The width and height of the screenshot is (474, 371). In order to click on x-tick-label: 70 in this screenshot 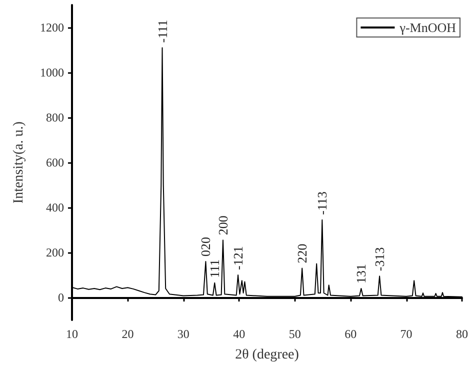, I will do `click(406, 334)`.